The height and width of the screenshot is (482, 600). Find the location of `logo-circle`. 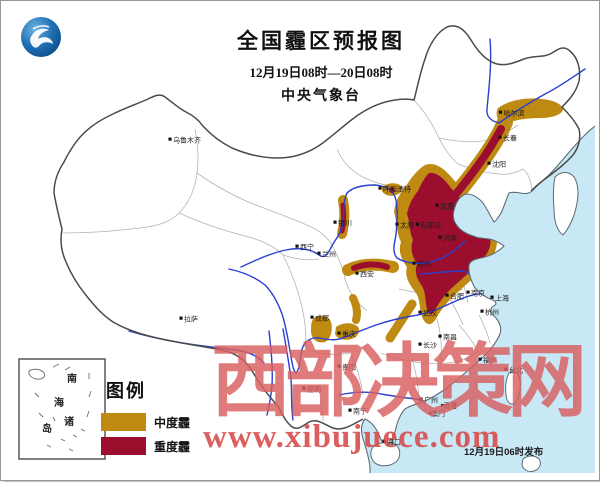

logo-circle is located at coordinates (41, 37).